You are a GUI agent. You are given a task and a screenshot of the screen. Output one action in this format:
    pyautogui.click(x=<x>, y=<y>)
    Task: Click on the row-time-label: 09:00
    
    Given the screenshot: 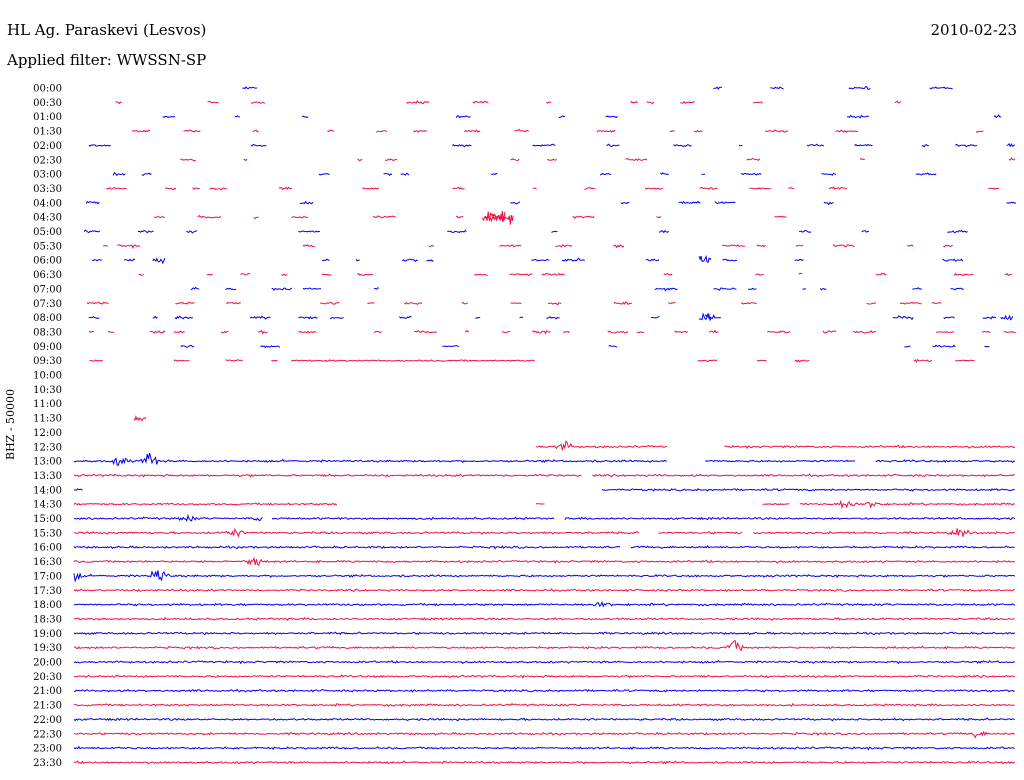 What is the action you would take?
    pyautogui.click(x=47, y=347)
    